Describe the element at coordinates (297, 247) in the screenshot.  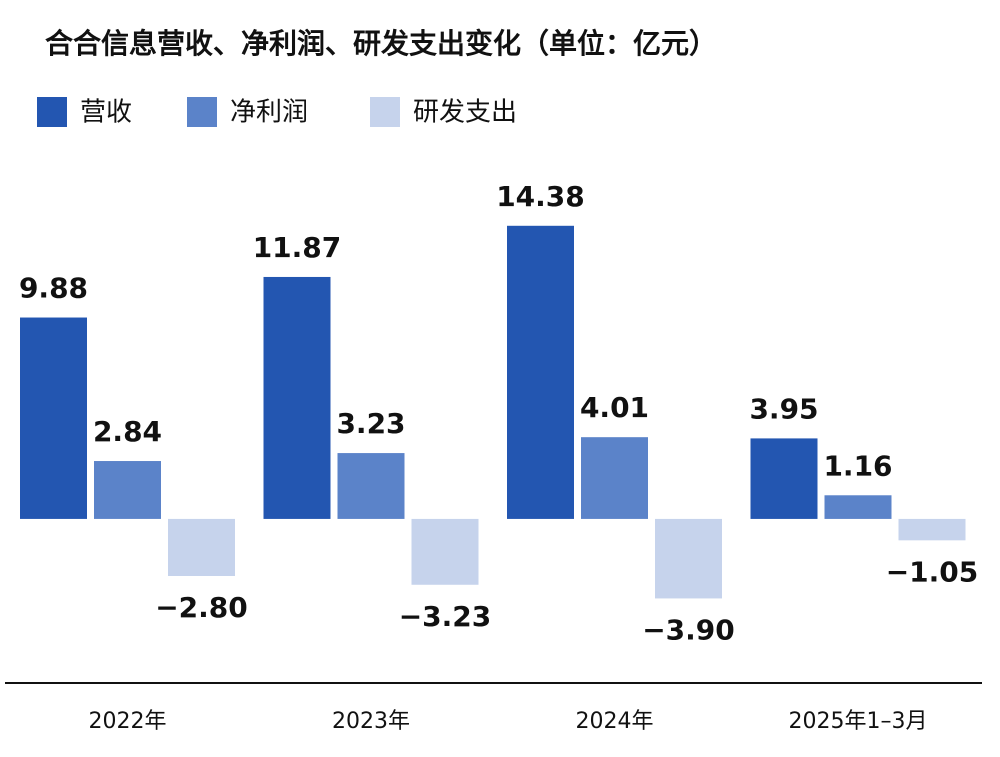
I see `data-label: 11.87` at that location.